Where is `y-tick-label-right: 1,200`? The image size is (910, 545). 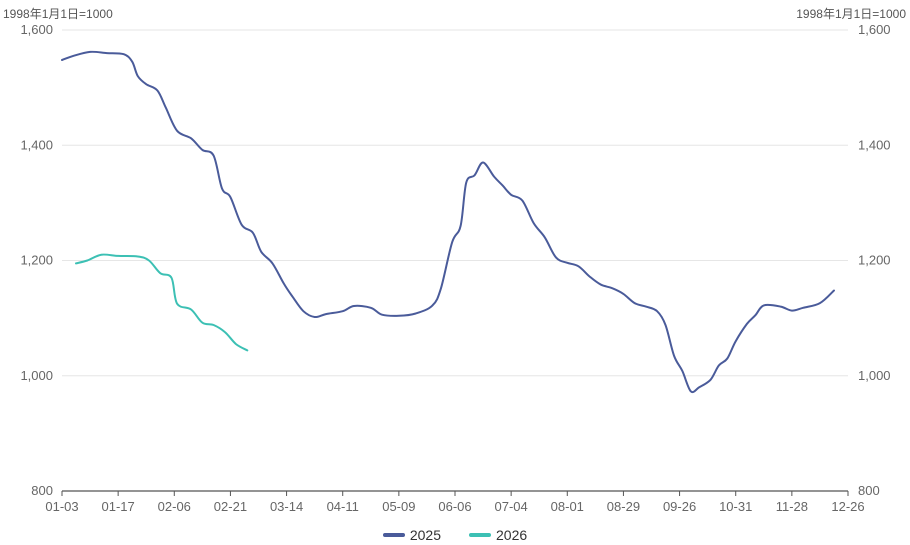 y-tick-label-right: 1,200 is located at coordinates (874, 260).